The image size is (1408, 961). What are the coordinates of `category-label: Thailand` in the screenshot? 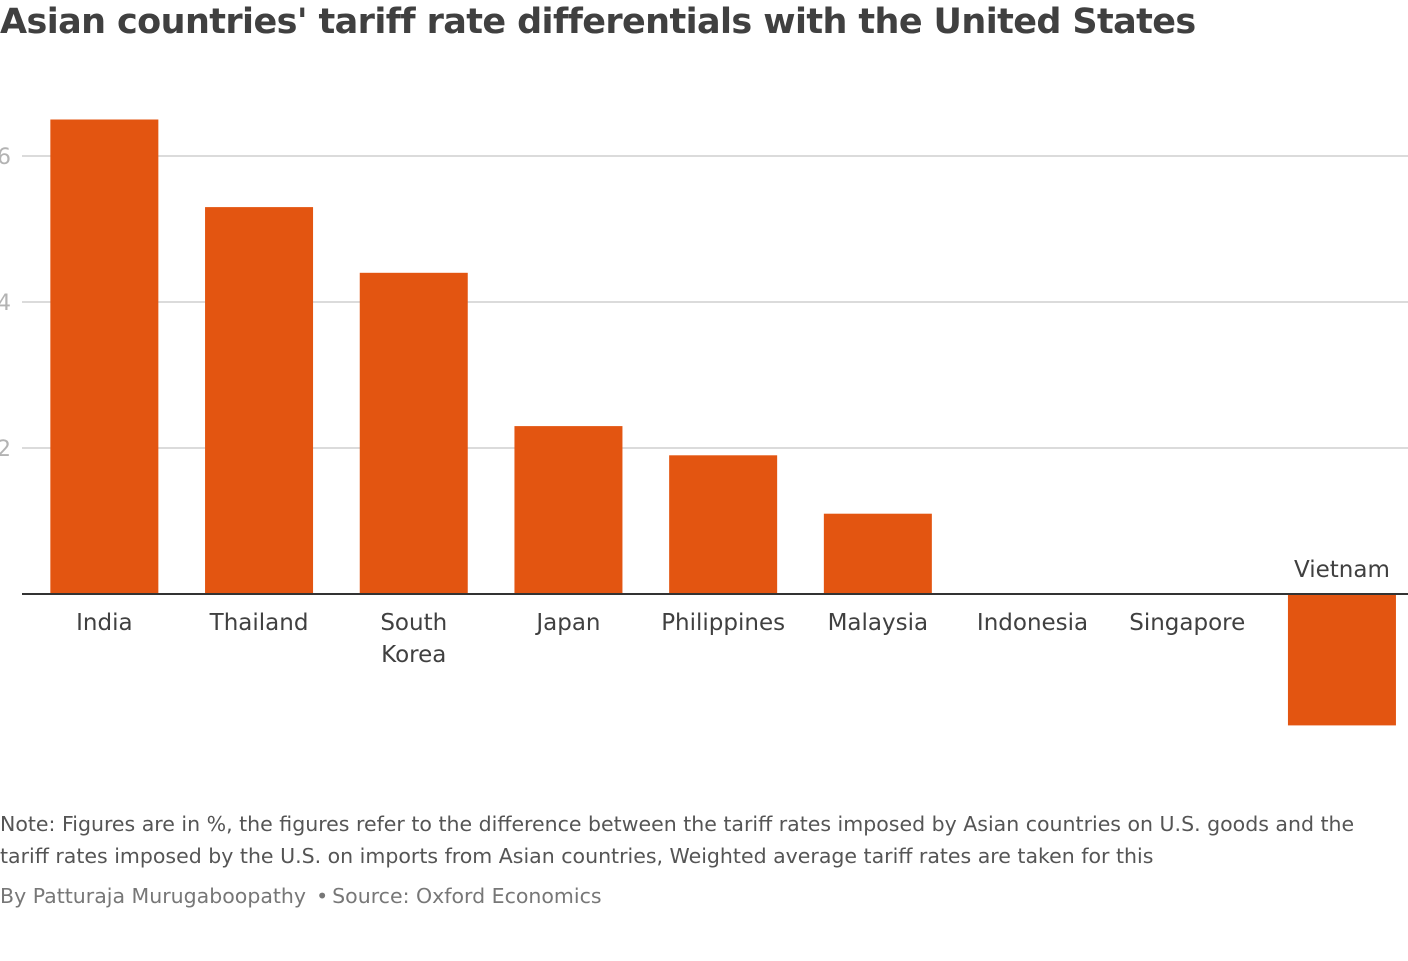 It's located at (259, 623).